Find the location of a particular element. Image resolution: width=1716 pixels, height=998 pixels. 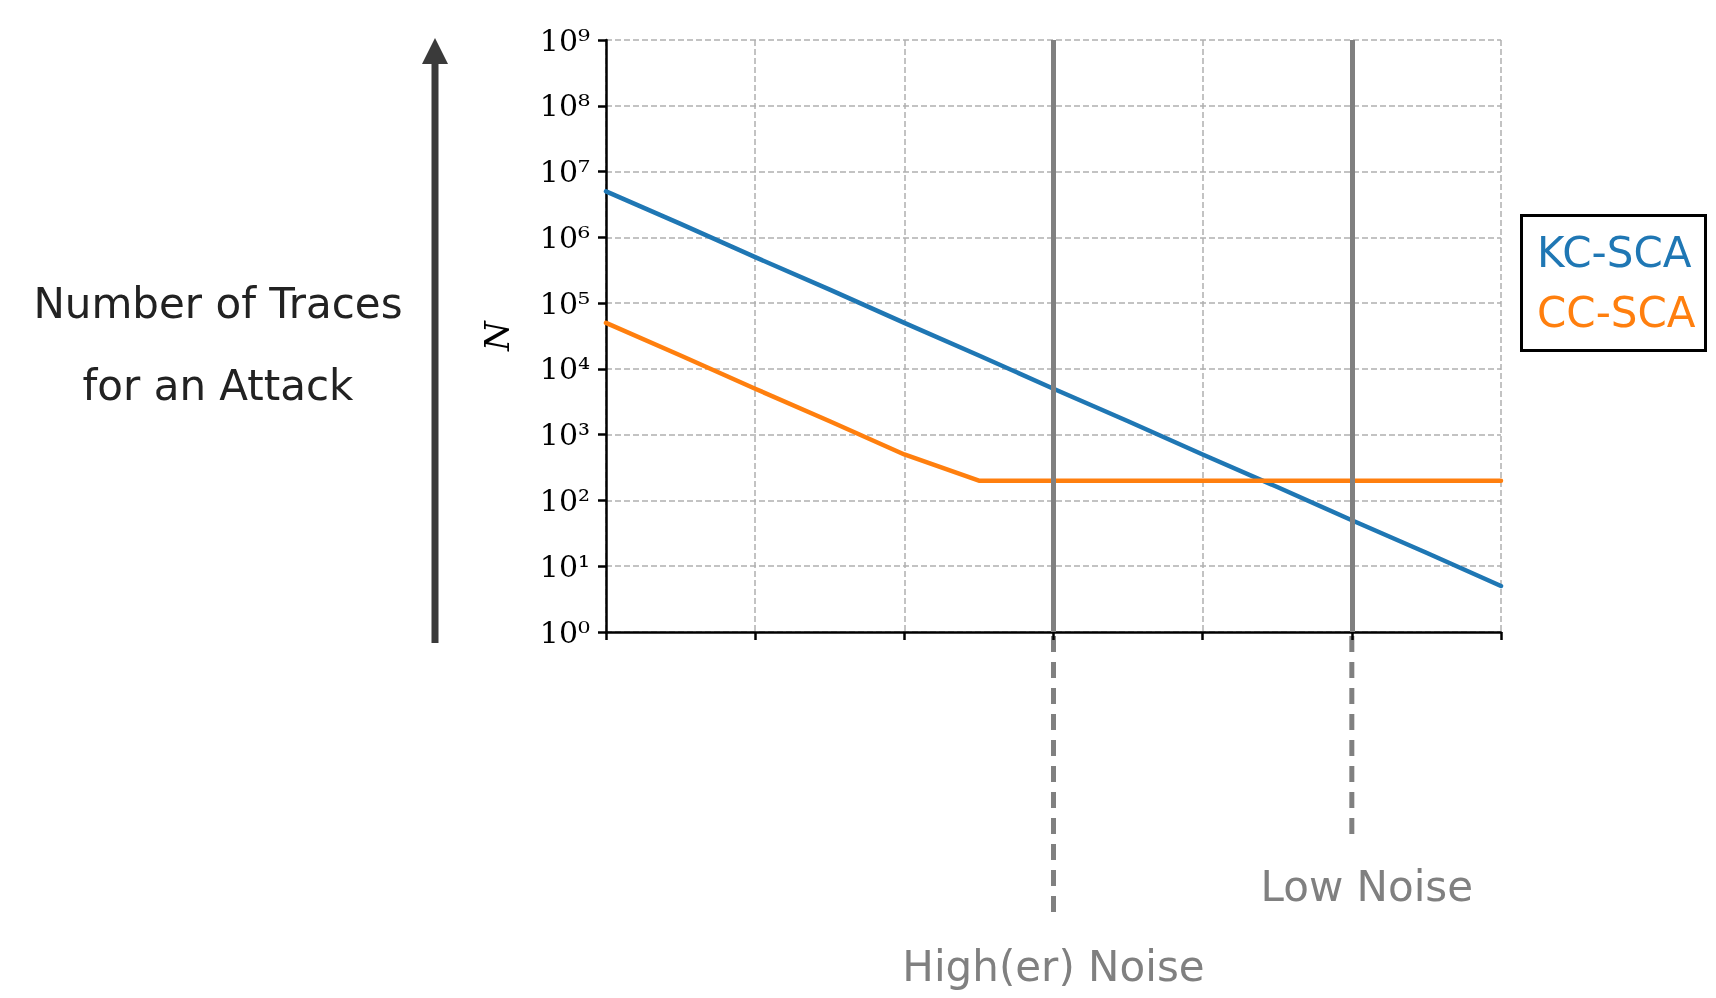

y-tick-label: 10¹ is located at coordinates (564, 566).